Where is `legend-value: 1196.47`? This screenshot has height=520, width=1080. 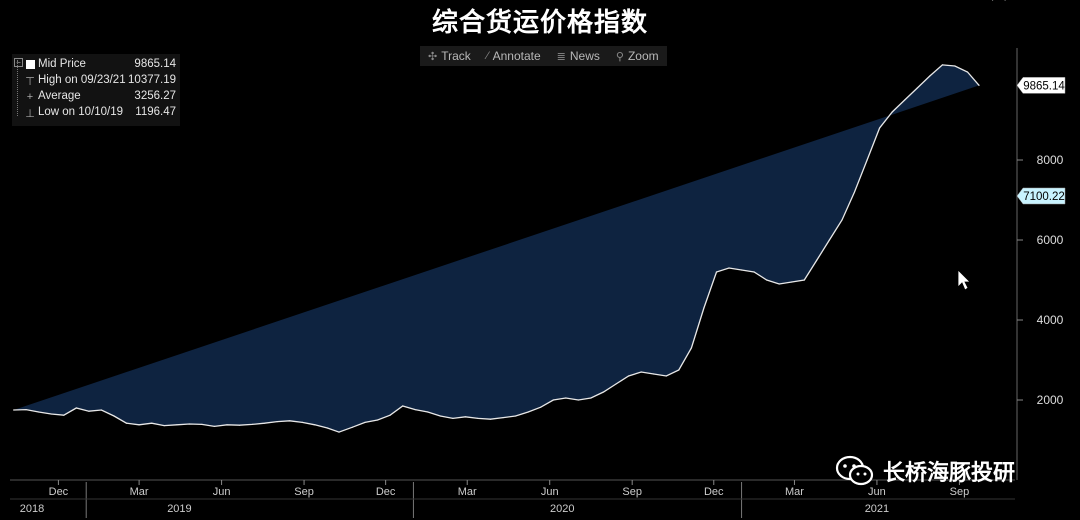 legend-value: 1196.47 is located at coordinates (155, 112).